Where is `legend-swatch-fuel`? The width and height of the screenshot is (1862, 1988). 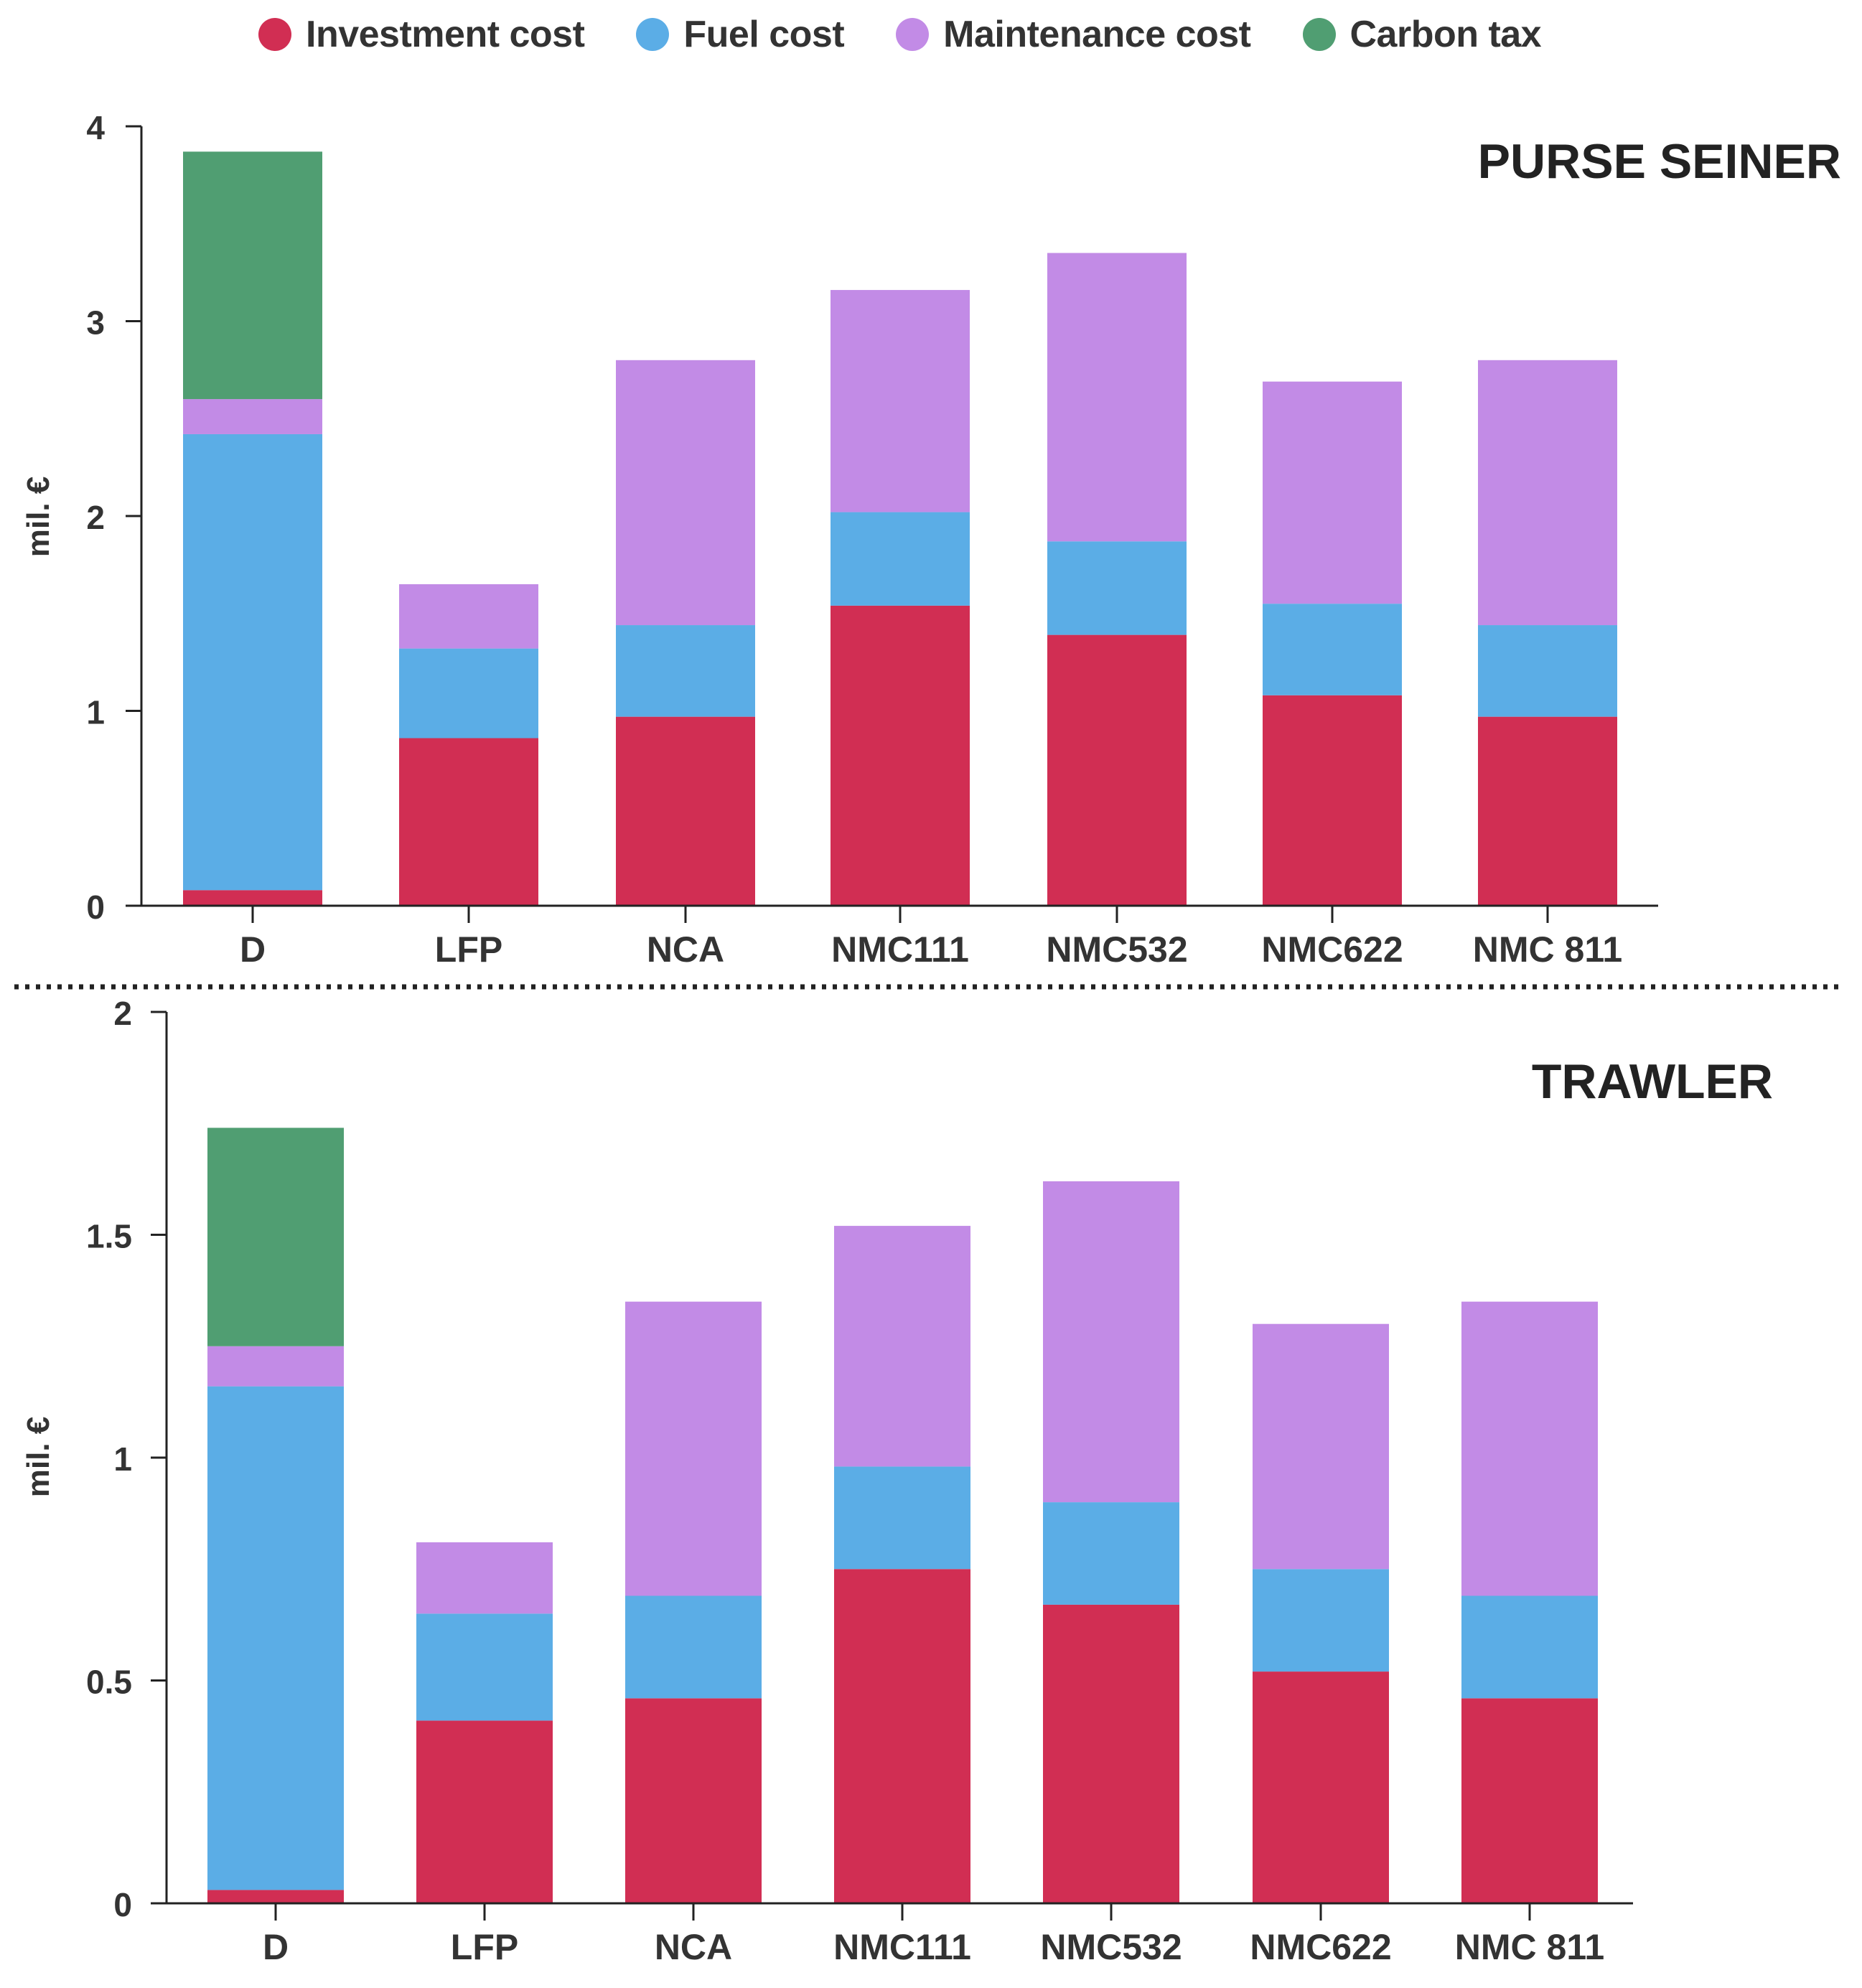
legend-swatch-fuel is located at coordinates (653, 34).